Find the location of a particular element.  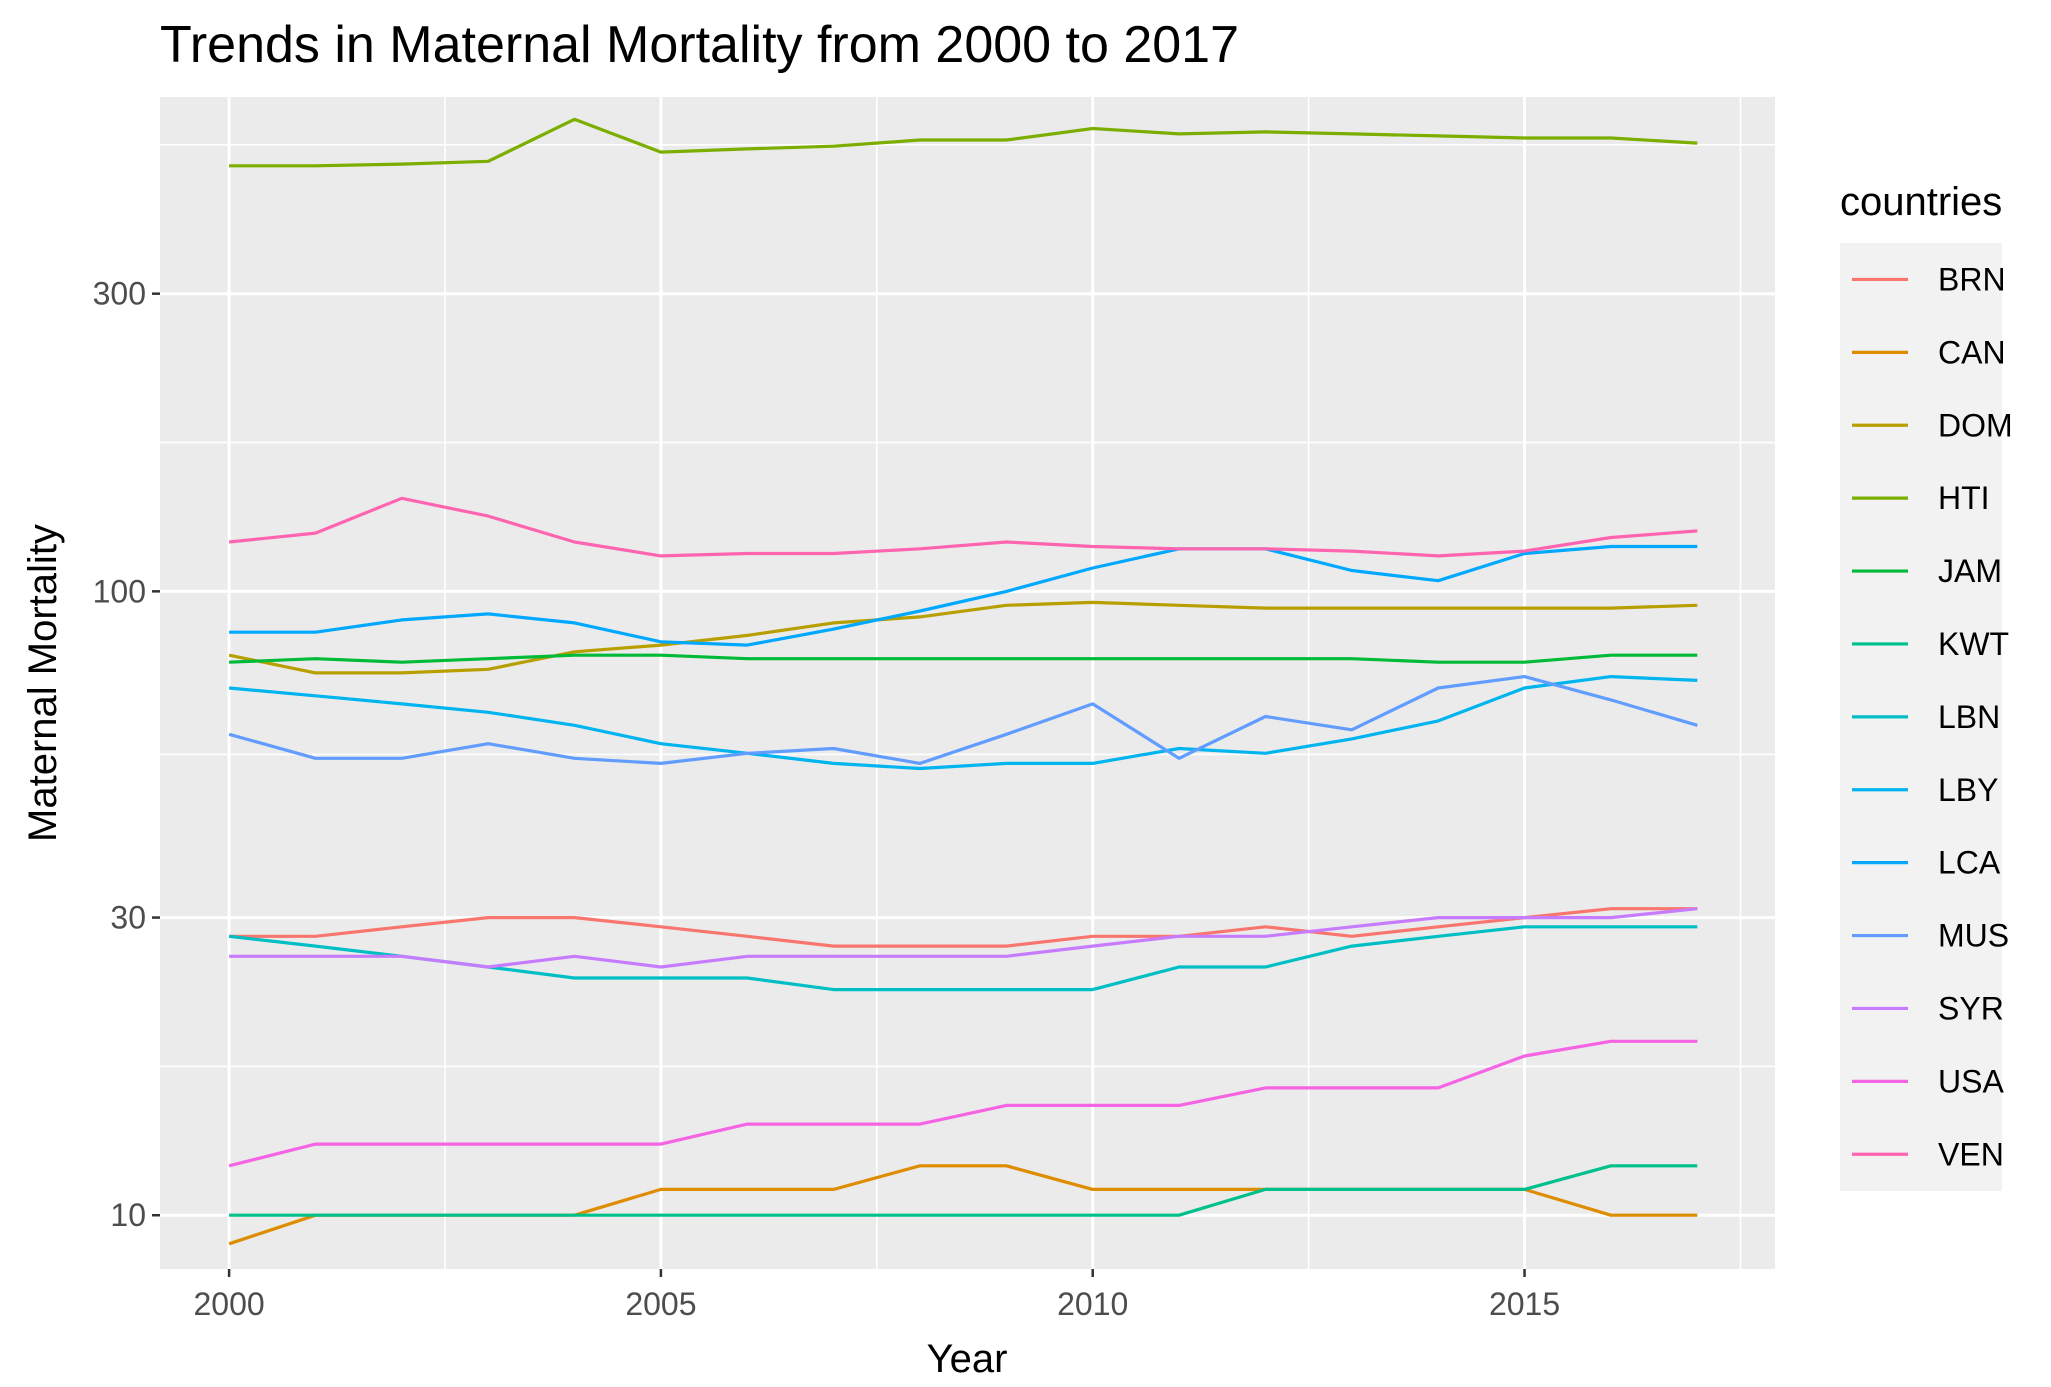

x-axis: 2000 2005 2010 2015 is located at coordinates (876, 1295).